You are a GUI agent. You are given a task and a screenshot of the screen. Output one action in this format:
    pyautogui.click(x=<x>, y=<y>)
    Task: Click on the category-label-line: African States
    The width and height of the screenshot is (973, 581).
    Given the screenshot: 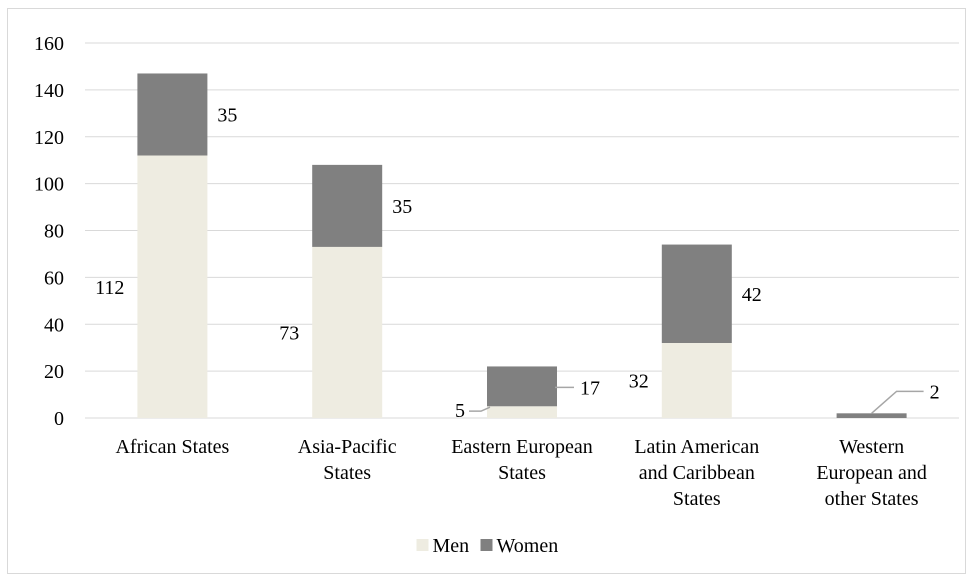 What is the action you would take?
    pyautogui.click(x=172, y=447)
    